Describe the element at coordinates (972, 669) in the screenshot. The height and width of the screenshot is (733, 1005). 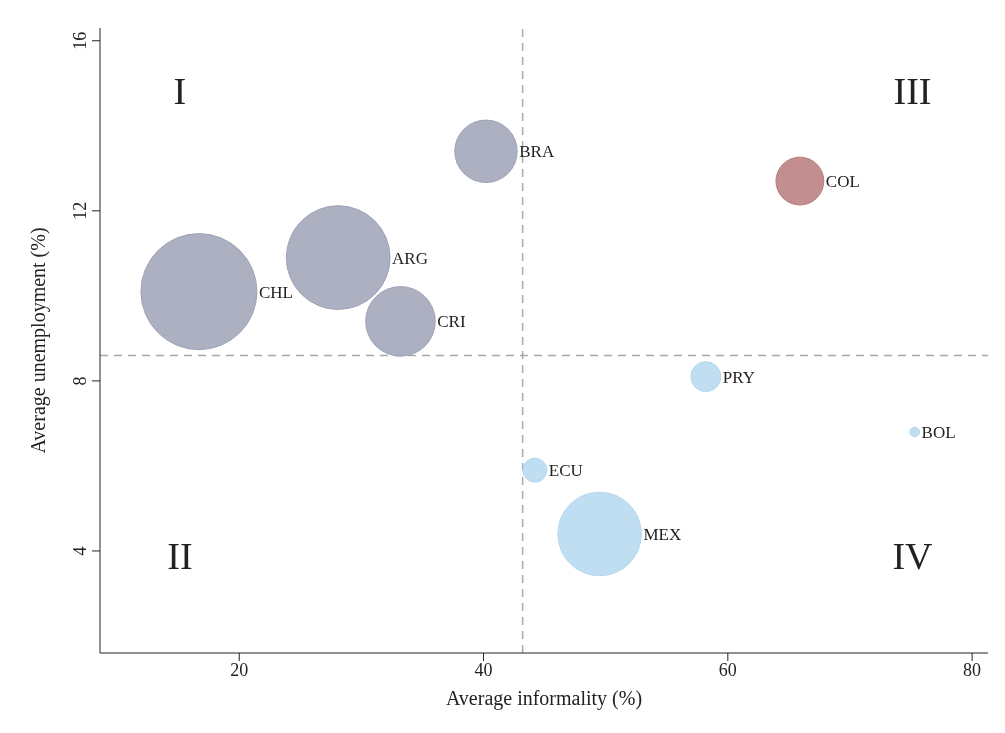
I see `x-tick-label: 80` at that location.